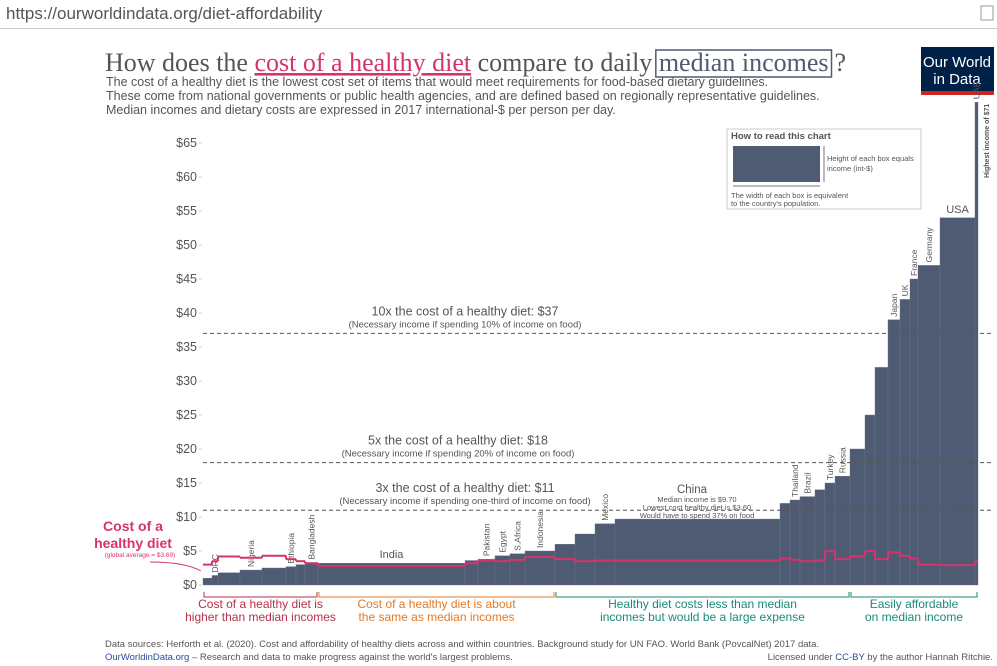  Describe the element at coordinates (186, 143) in the screenshot. I see `y-tick-label: $65` at that location.